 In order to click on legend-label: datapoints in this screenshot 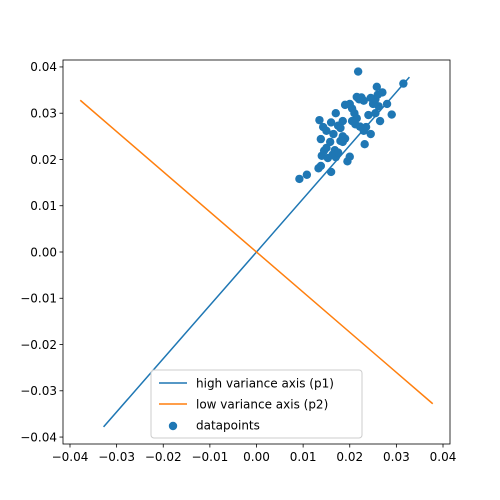, I will do `click(228, 426)`.